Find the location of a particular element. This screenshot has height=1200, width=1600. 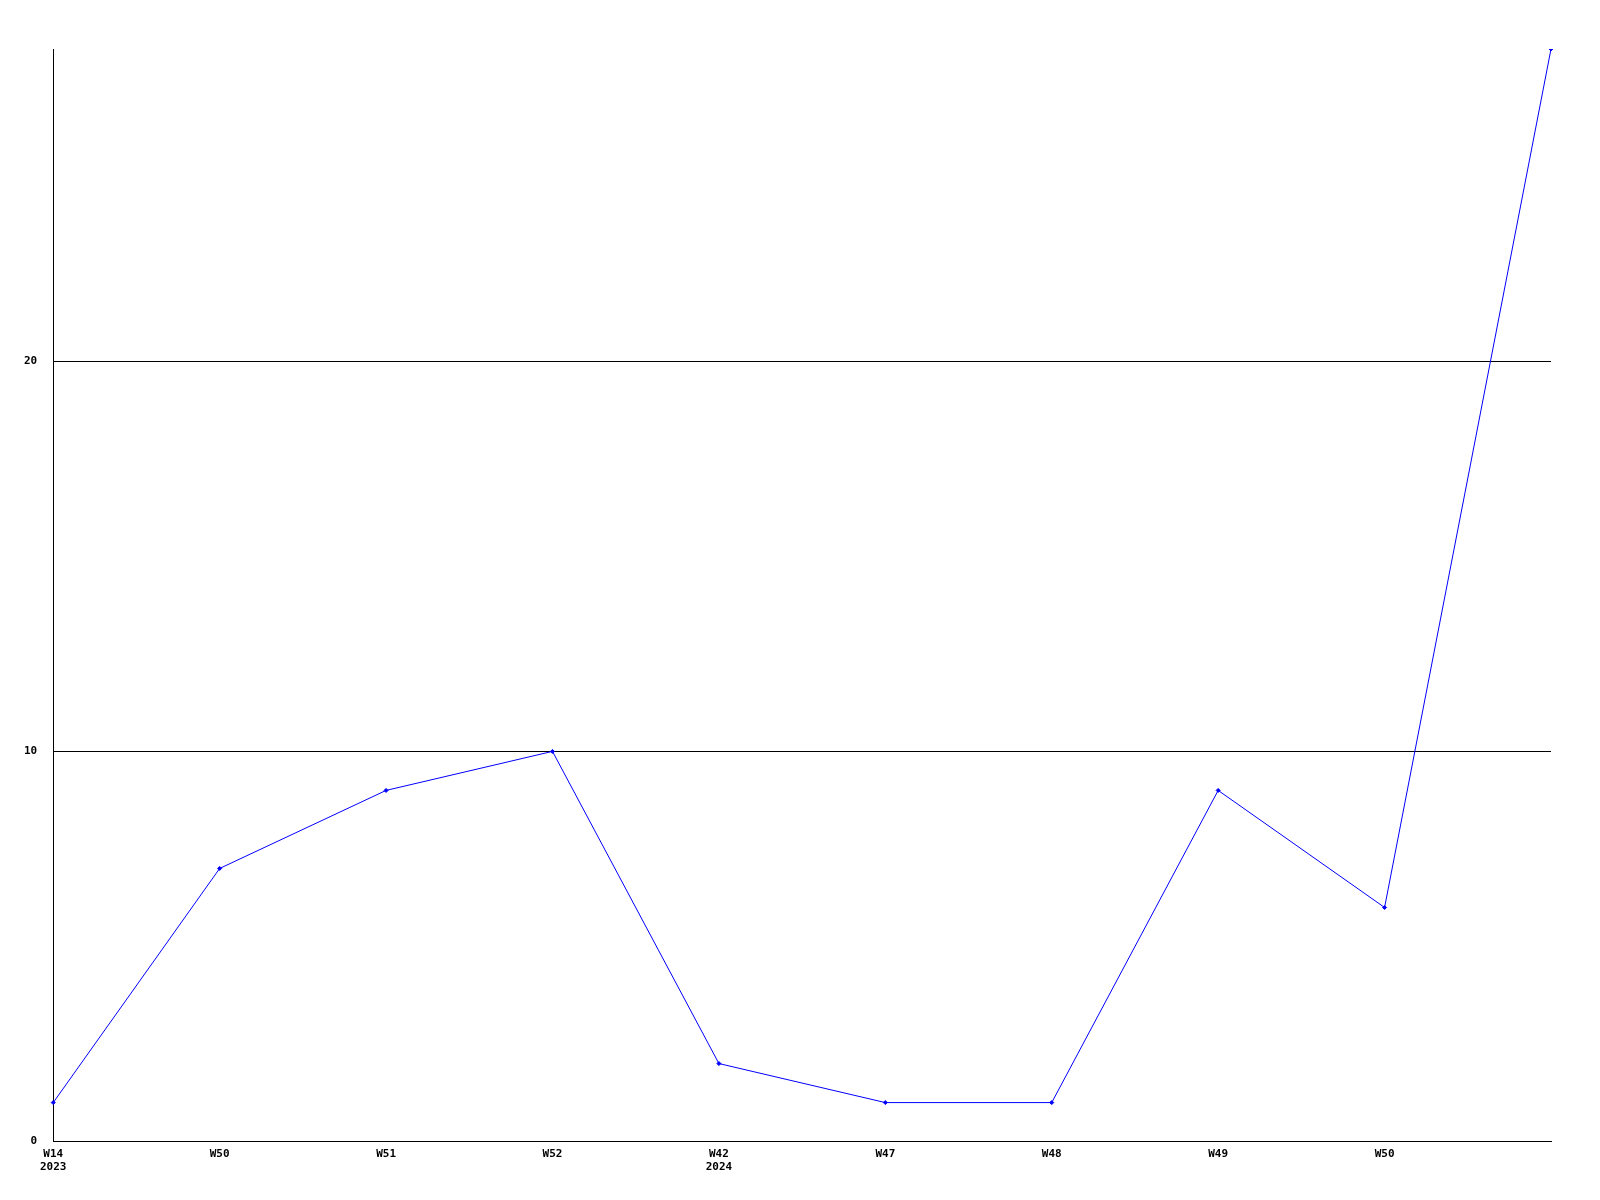

x-tick-label: W51 is located at coordinates (386, 1154).